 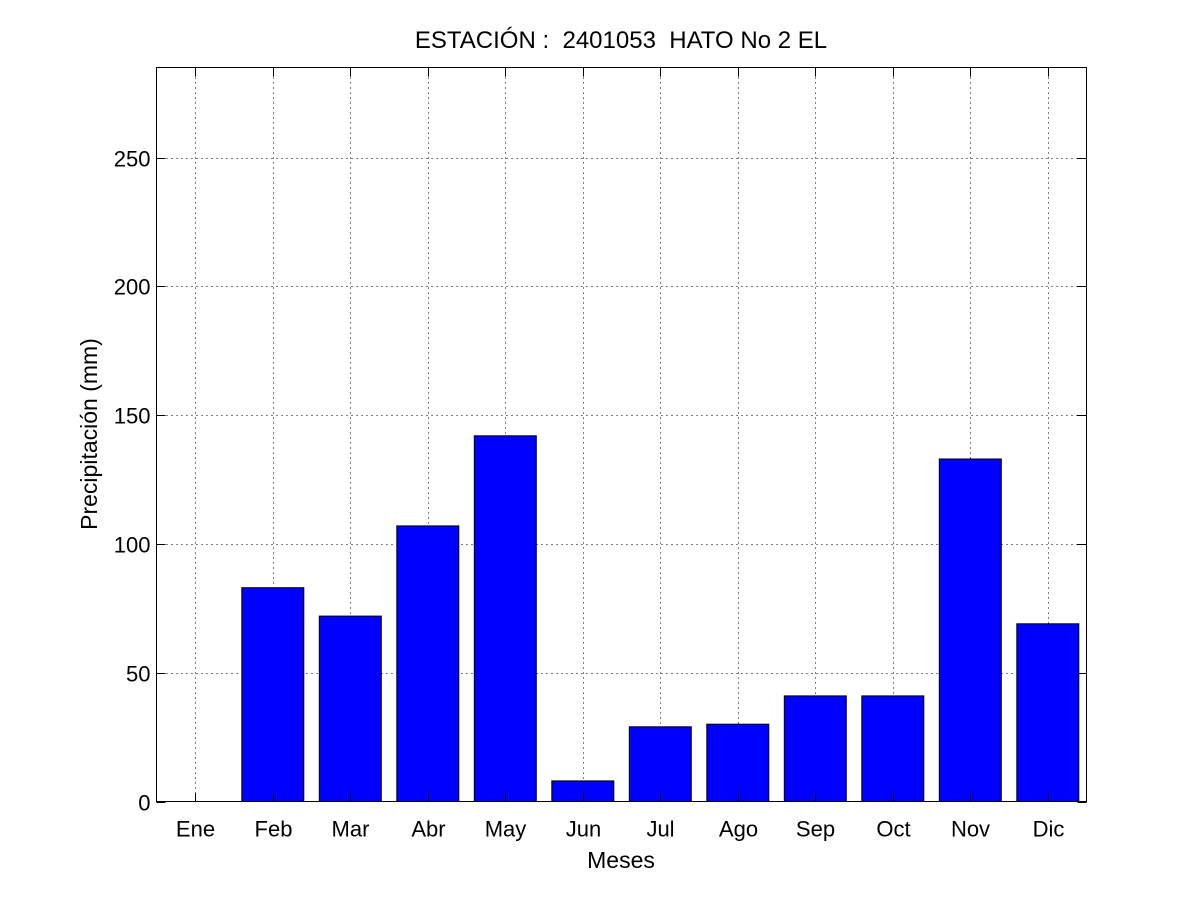 What do you see at coordinates (132, 545) in the screenshot?
I see `y-tick-label: 100` at bounding box center [132, 545].